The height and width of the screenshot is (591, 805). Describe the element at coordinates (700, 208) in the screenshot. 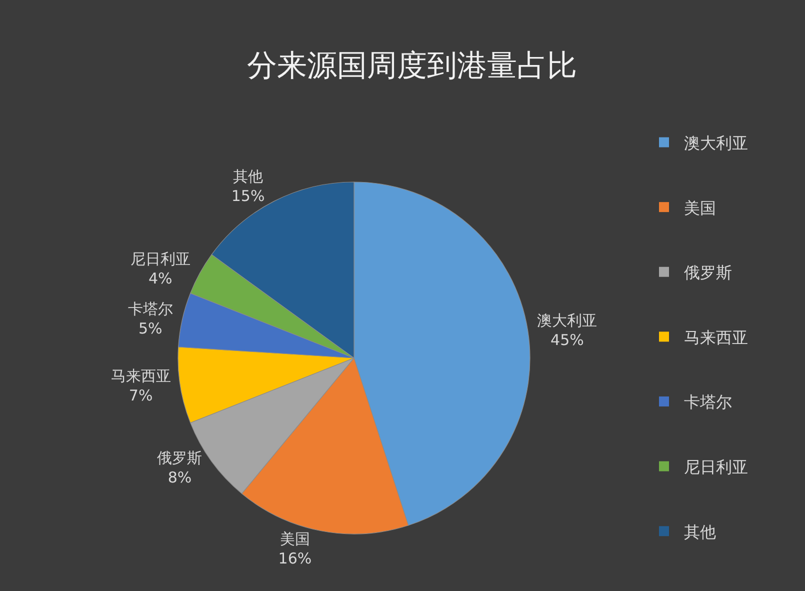

I see `legend-label: 美国` at that location.